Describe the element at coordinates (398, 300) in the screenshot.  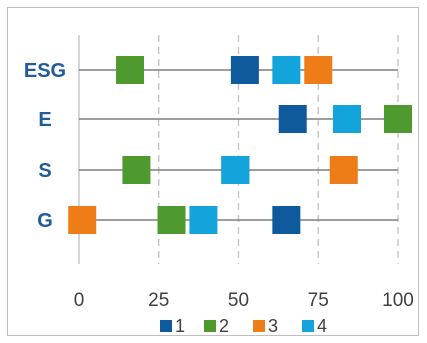
I see `x-tick-label-100: 100` at that location.